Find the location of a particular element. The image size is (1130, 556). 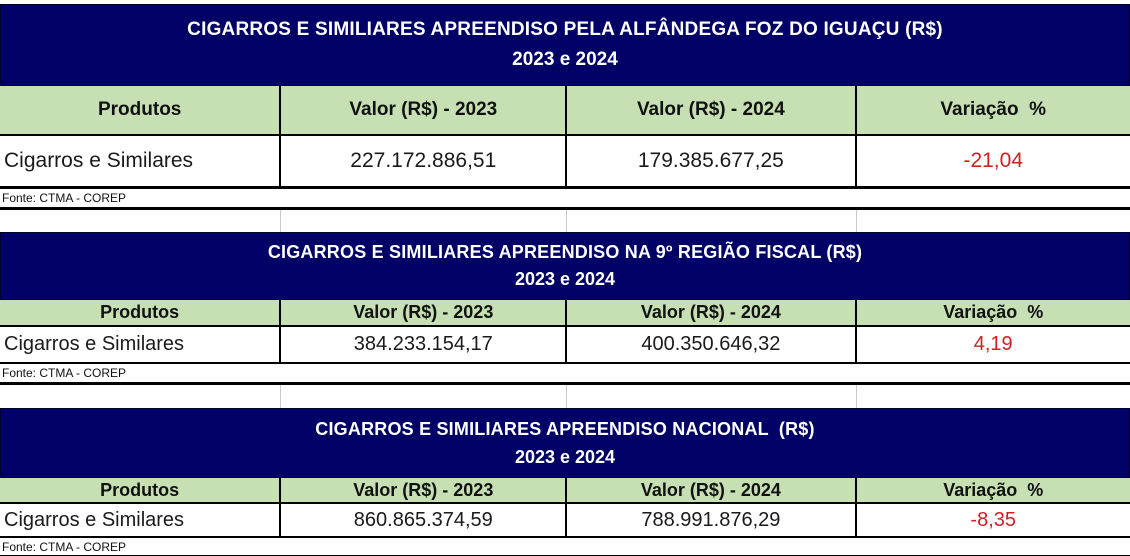

valor-2023-cell: 860.865.374,59 is located at coordinates (424, 520).